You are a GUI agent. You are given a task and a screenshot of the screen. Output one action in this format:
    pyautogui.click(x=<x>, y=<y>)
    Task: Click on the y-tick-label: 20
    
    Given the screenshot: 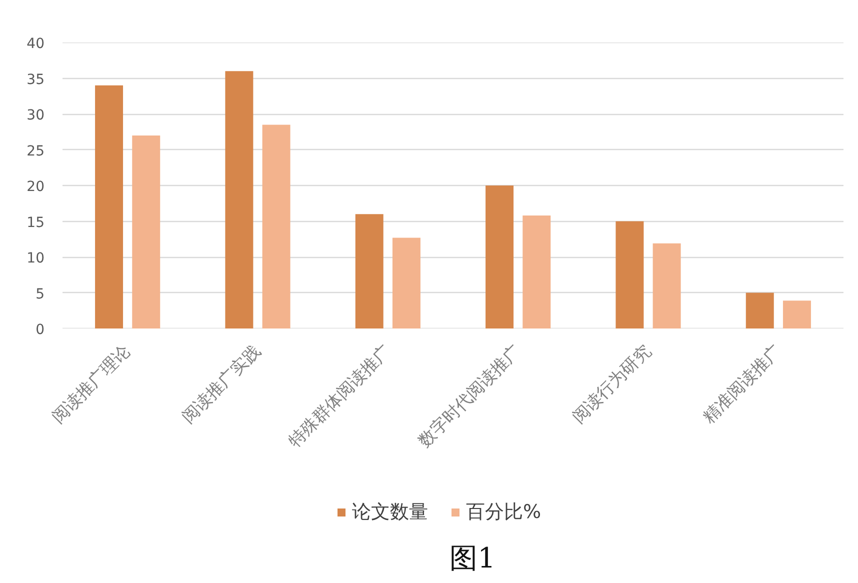 What is the action you would take?
    pyautogui.click(x=35, y=187)
    